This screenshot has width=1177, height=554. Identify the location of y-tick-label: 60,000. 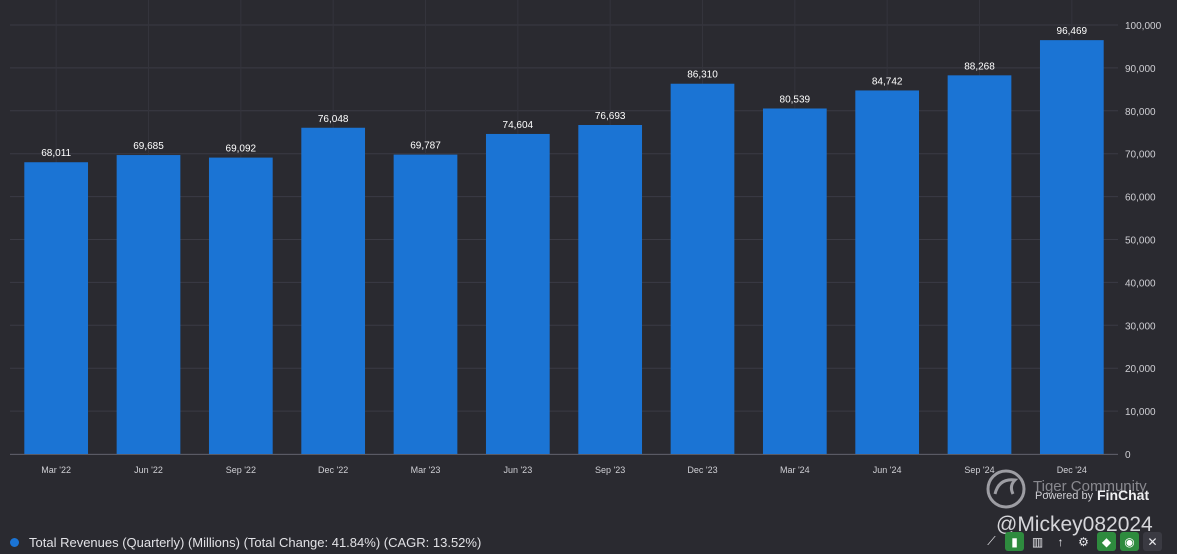
(1140, 198).